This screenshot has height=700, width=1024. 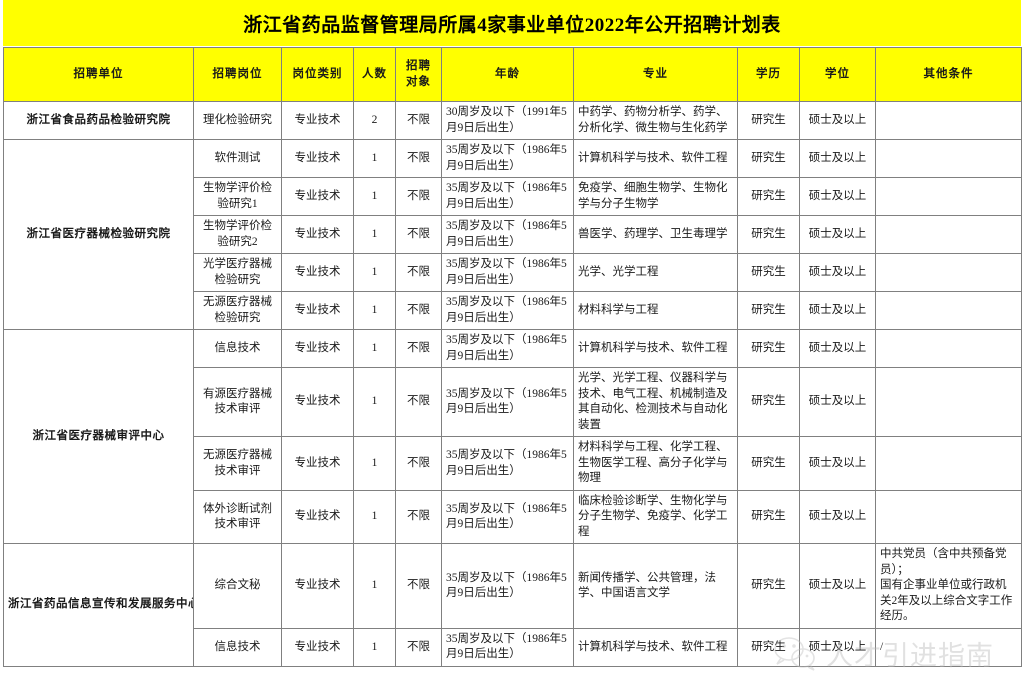 I want to click on cell-unit: 浙江省药品信息宣传和发展服务中心, so click(x=98, y=605).